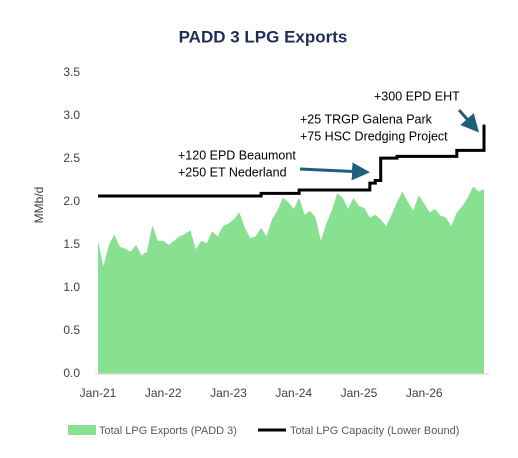  Describe the element at coordinates (82, 430) in the screenshot. I see `legend-swatch` at that location.